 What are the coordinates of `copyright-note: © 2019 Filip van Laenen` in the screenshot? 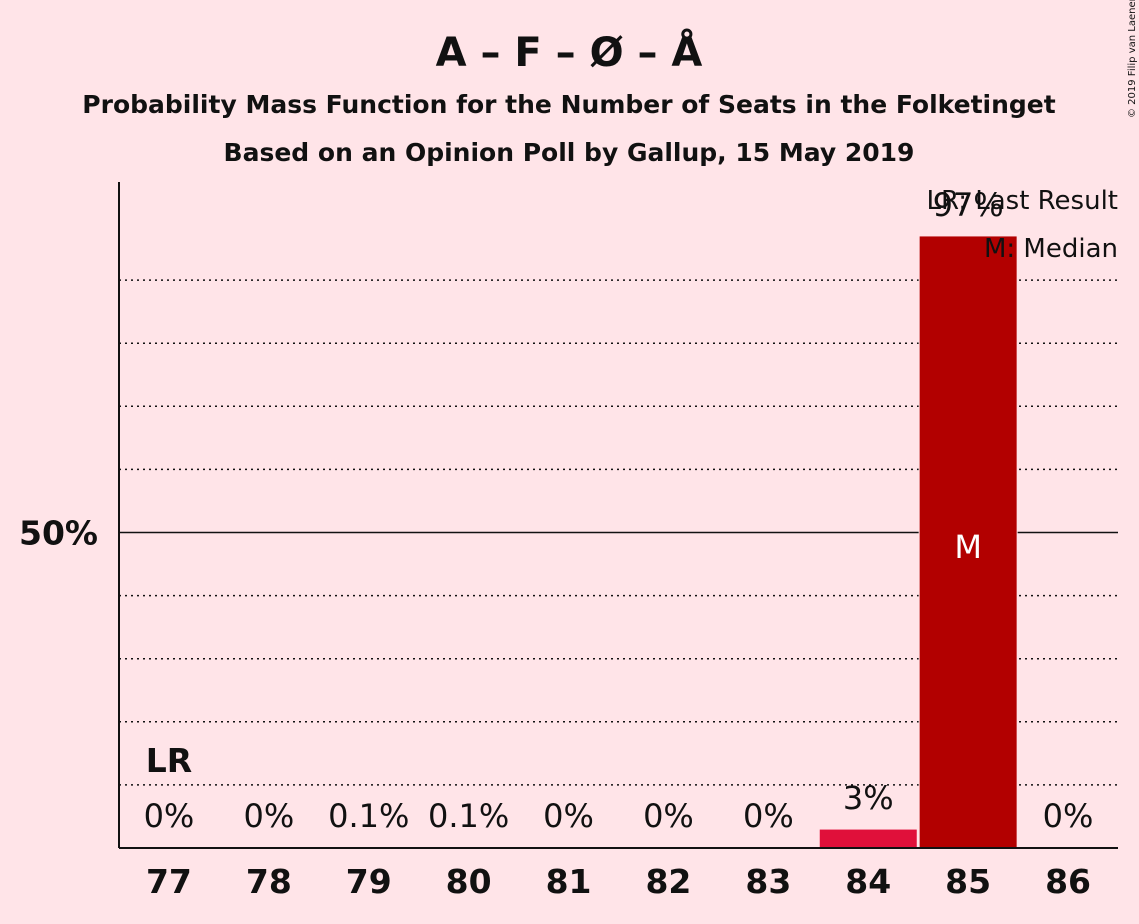 It's located at (1132, 59).